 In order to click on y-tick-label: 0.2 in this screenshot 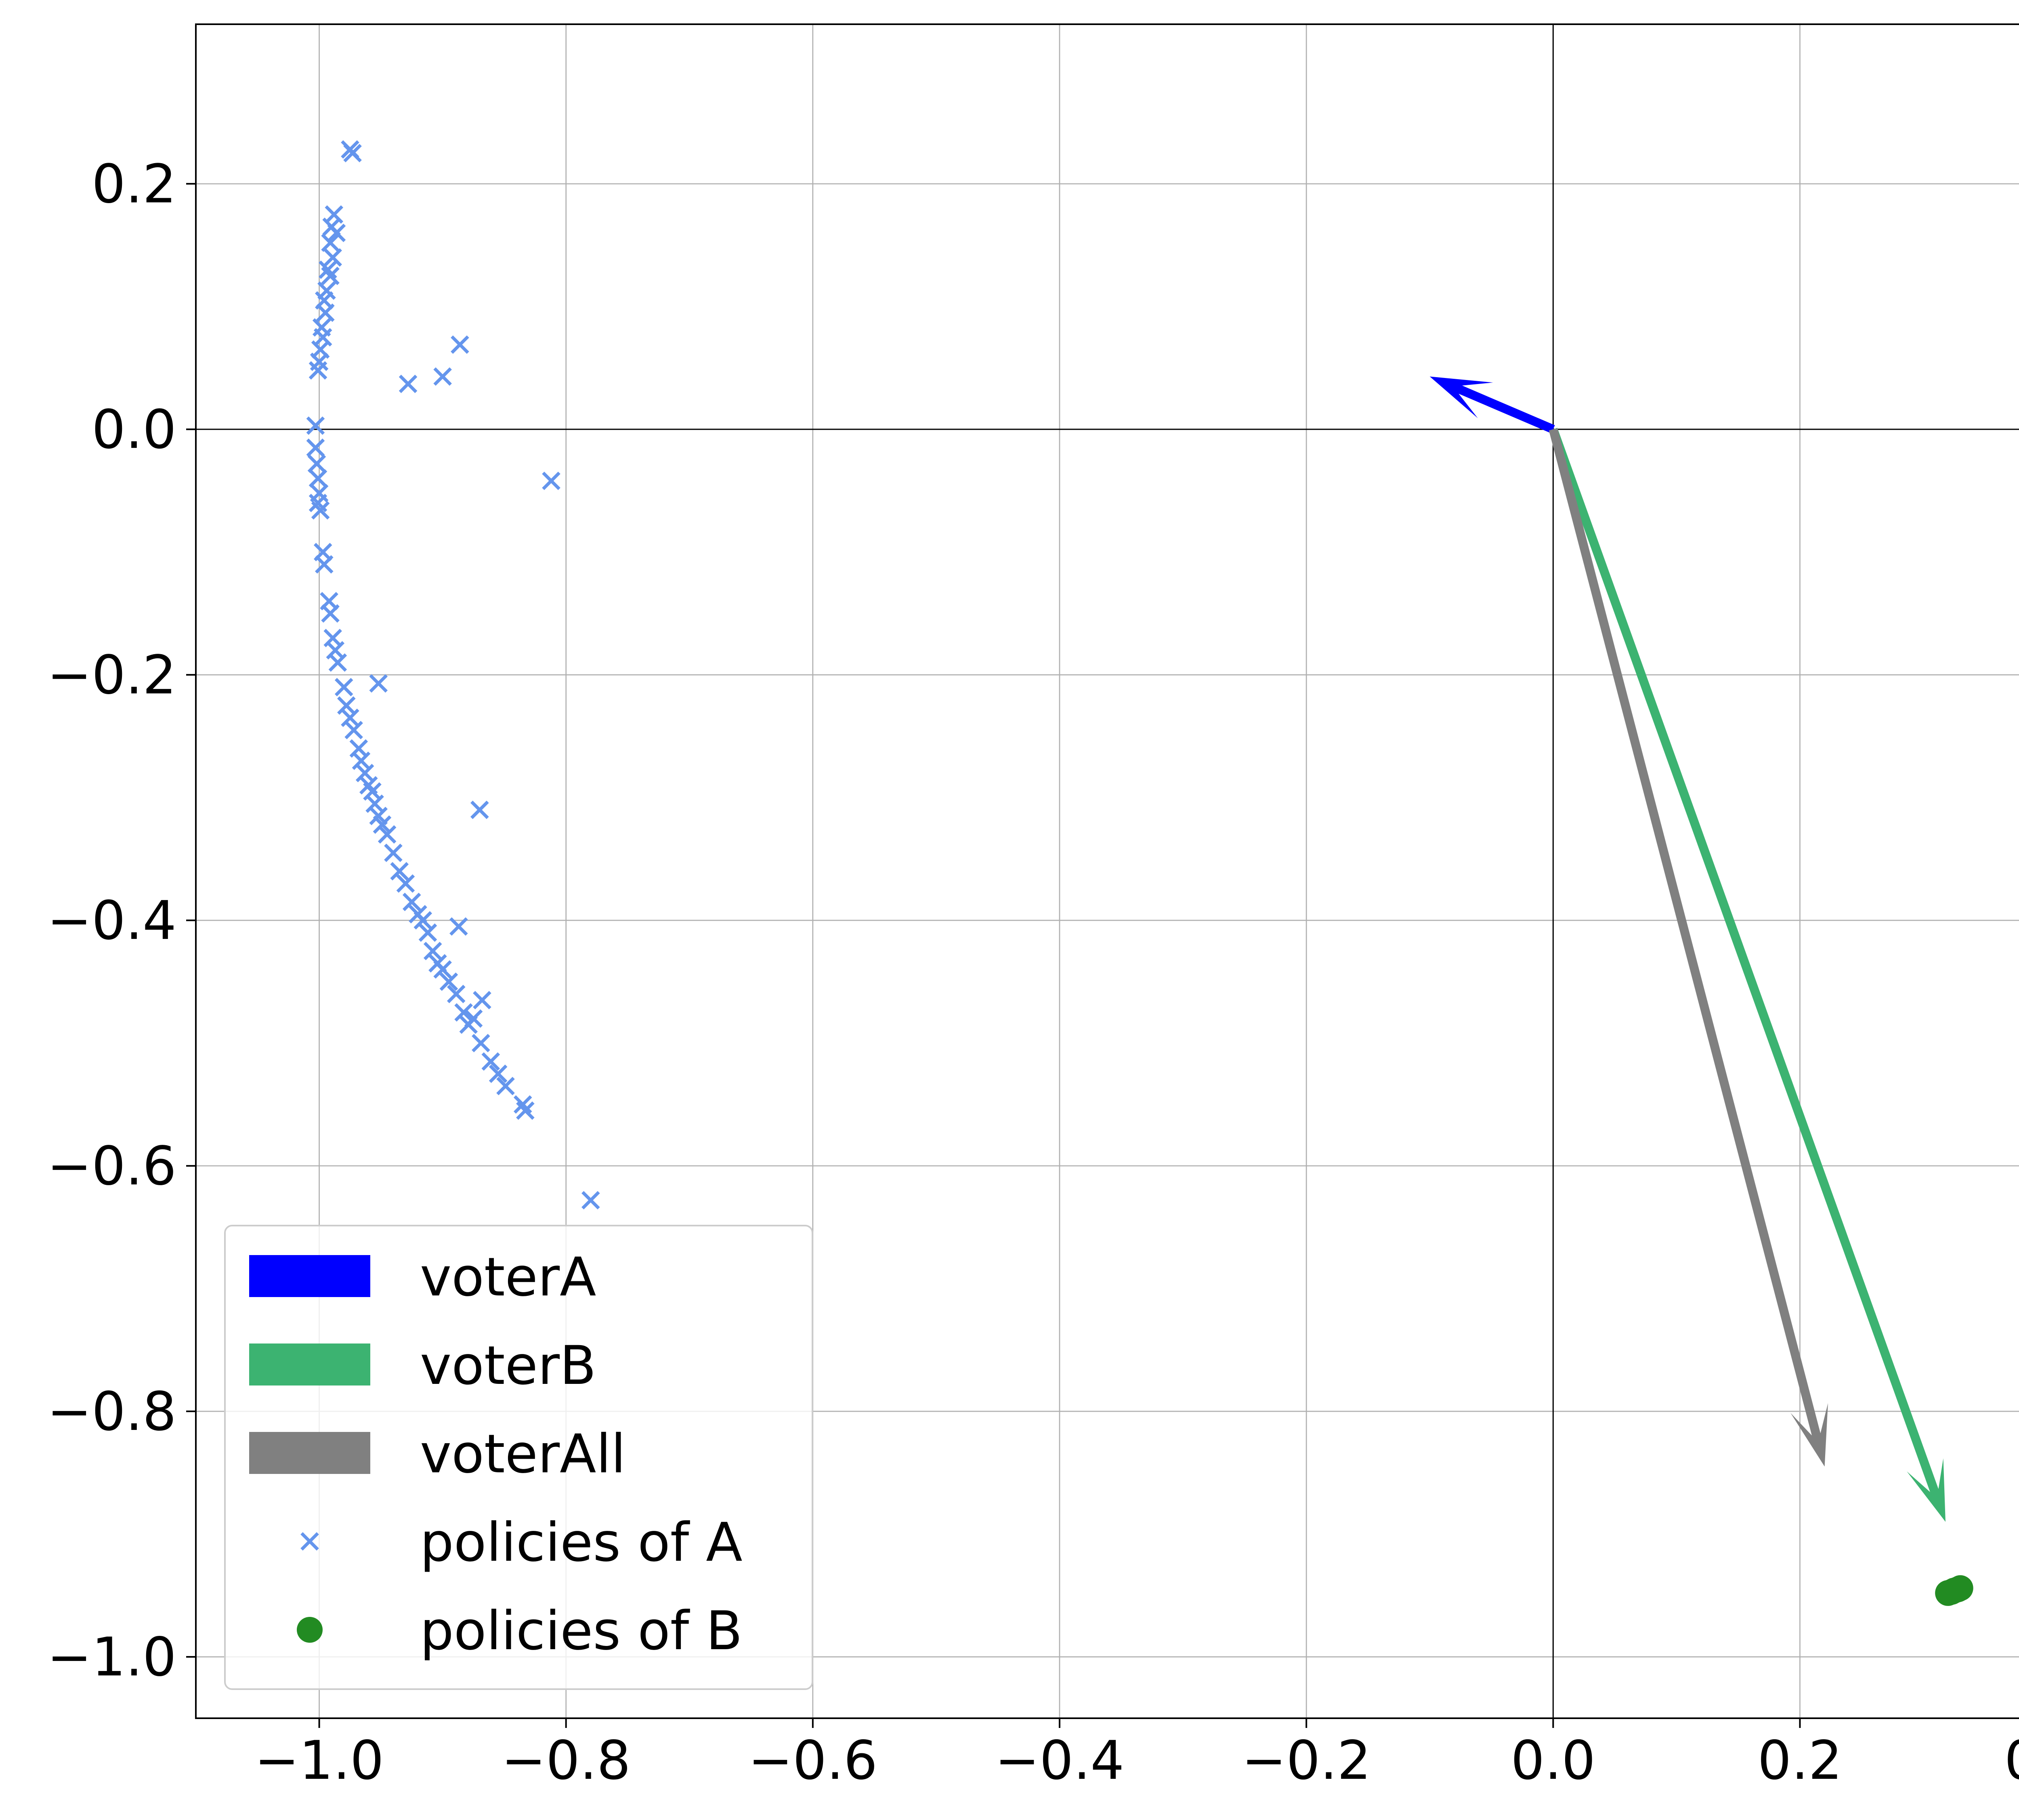, I will do `click(134, 184)`.